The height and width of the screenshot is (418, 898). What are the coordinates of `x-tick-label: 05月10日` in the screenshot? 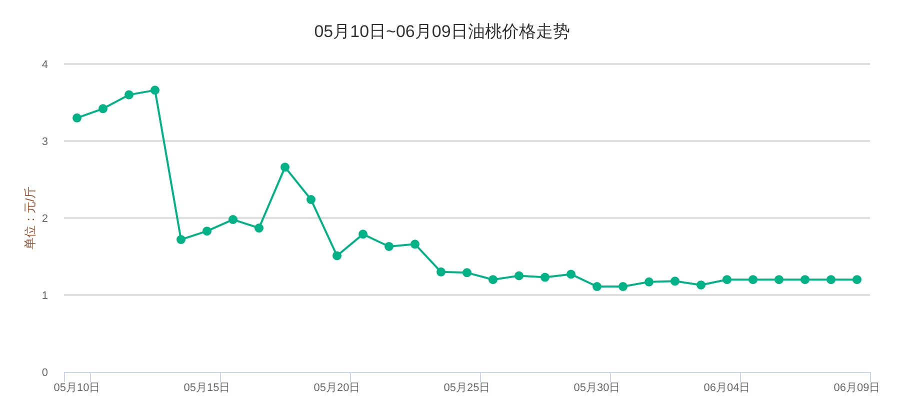 It's located at (77, 388).